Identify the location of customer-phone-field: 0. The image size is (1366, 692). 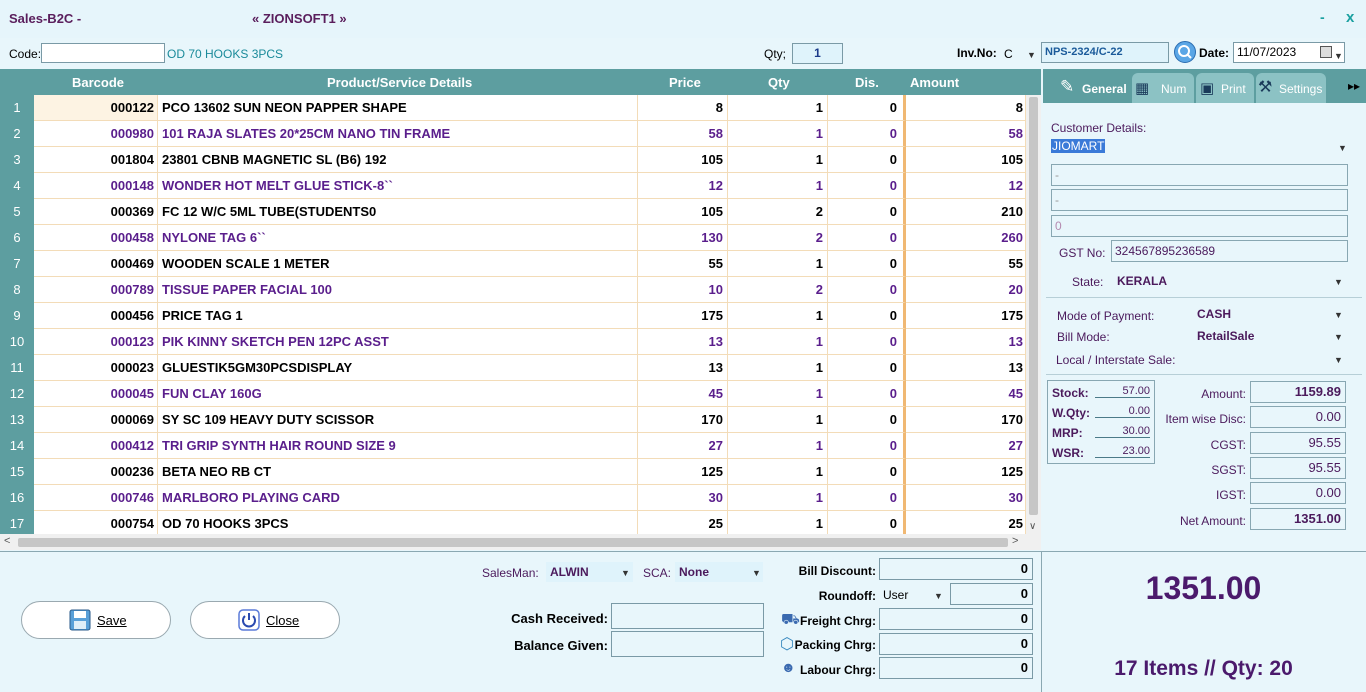
(1199, 226).